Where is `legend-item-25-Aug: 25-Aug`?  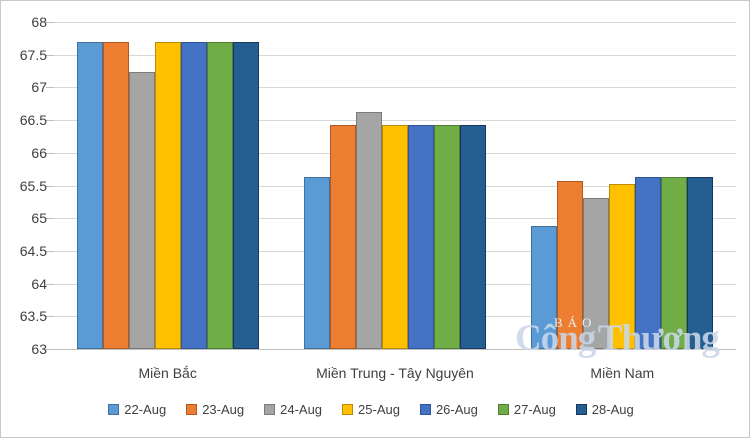
legend-item-25-Aug: 25-Aug is located at coordinates (371, 409).